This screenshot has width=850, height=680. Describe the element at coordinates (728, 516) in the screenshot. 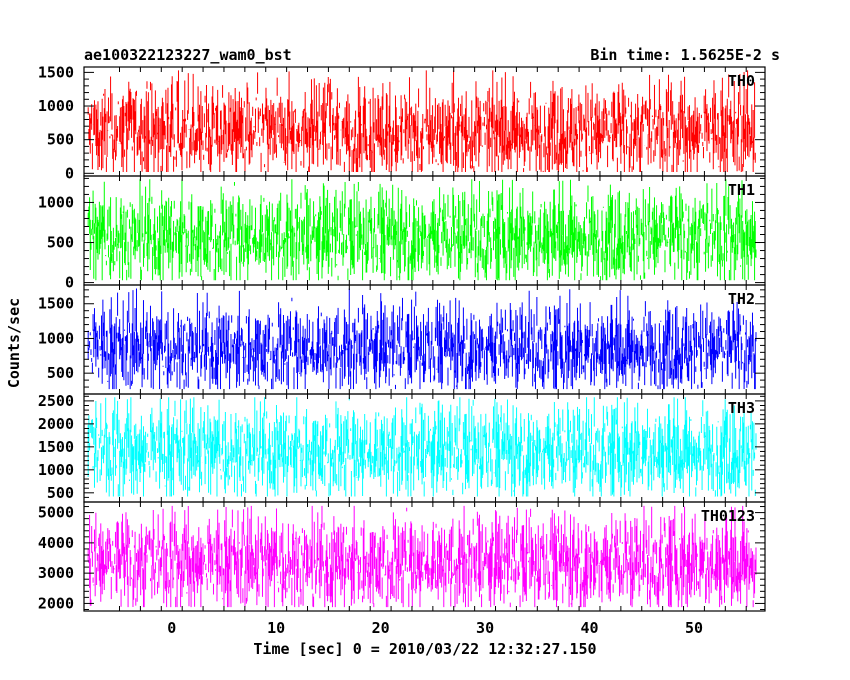

I see `panel-label-th0123: TH0123` at that location.